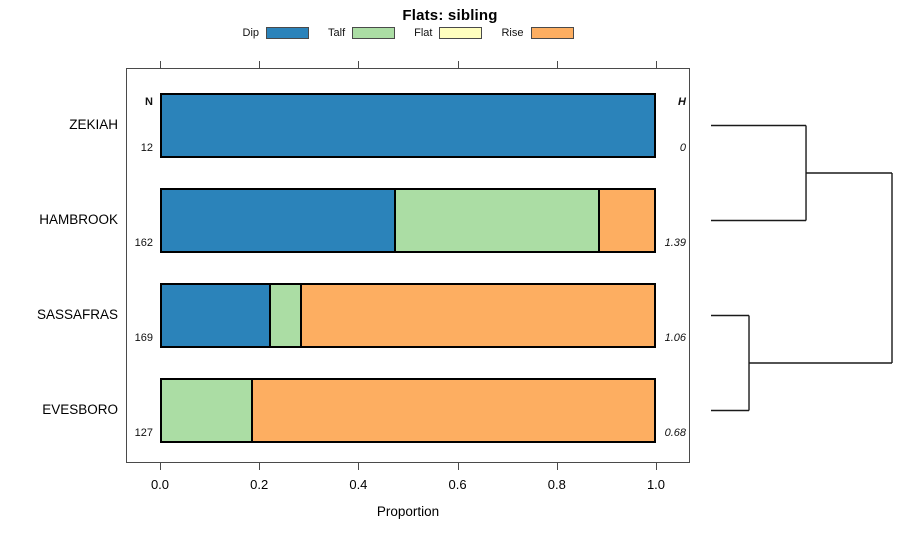 This screenshot has width=900, height=540. Describe the element at coordinates (556, 484) in the screenshot. I see `x-tick-label: 0.8` at that location.